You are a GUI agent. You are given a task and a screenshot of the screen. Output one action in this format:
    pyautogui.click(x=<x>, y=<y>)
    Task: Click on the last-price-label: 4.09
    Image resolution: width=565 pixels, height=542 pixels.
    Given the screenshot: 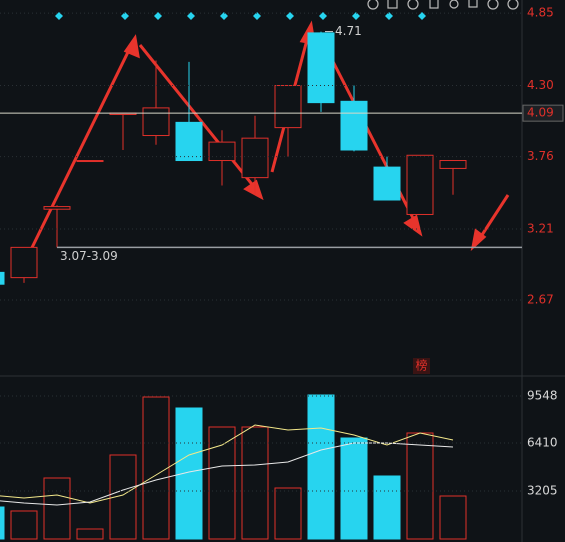 What is the action you would take?
    pyautogui.click(x=540, y=113)
    